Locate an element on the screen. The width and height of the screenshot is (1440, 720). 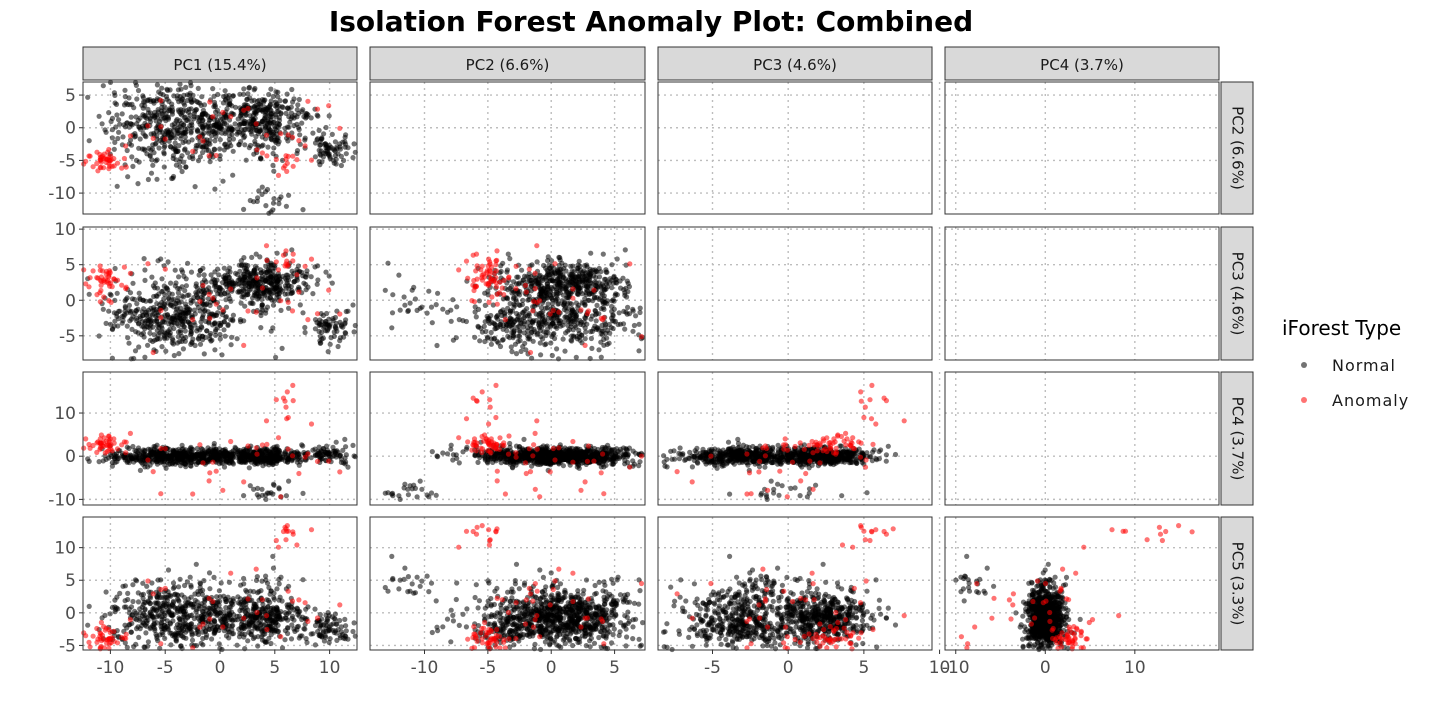
y-tick-label: 0 is located at coordinates (70, 129).